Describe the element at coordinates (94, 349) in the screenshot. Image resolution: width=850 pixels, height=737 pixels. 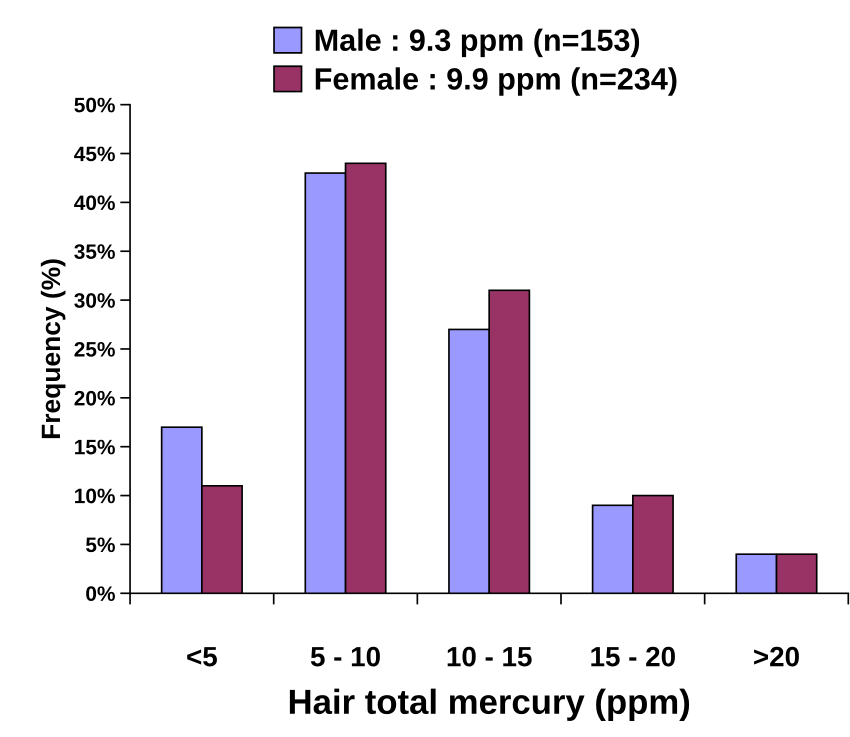
I see `y-tick-label: 25%` at that location.